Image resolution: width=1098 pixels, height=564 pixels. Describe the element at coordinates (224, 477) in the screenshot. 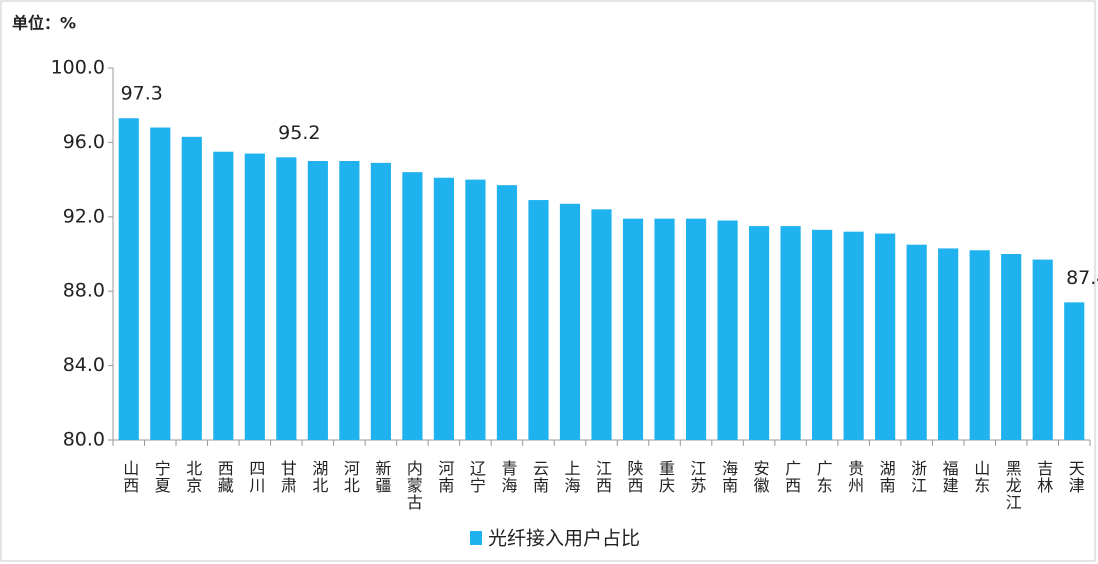

I see `x-tick-label: 西藏` at that location.